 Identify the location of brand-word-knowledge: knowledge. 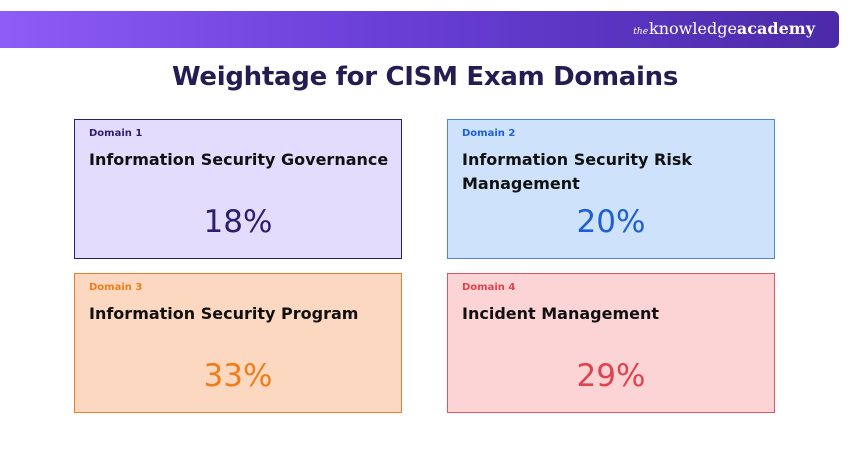
(693, 28).